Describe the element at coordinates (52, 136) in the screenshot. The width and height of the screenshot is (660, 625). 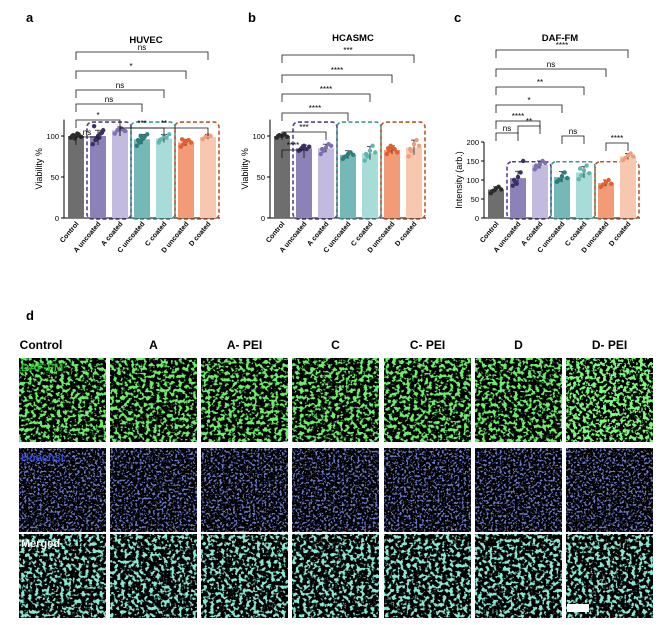
I see `y-tick-label: 100` at that location.